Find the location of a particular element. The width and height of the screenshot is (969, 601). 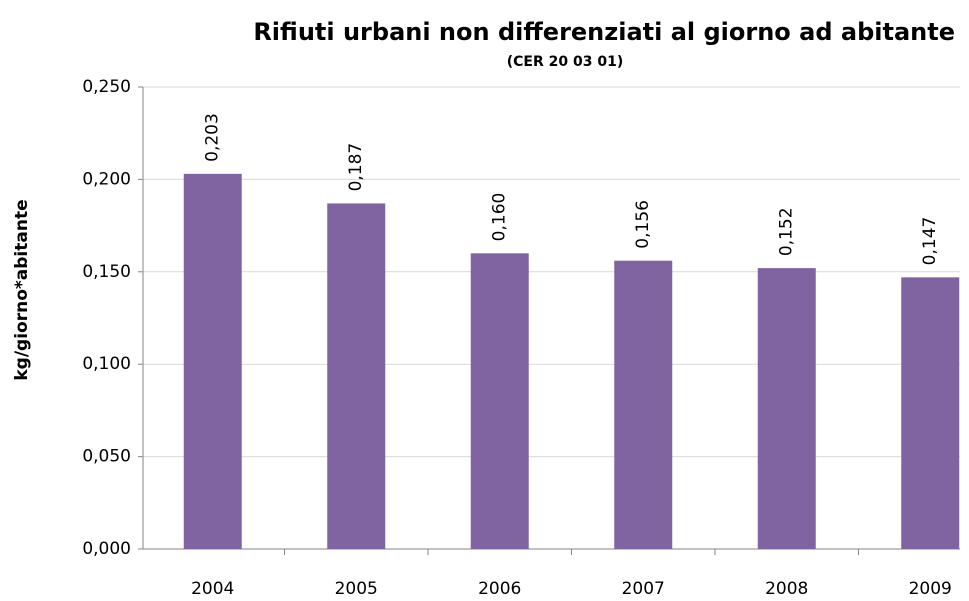

x-tick-label: 2005 is located at coordinates (356, 589).